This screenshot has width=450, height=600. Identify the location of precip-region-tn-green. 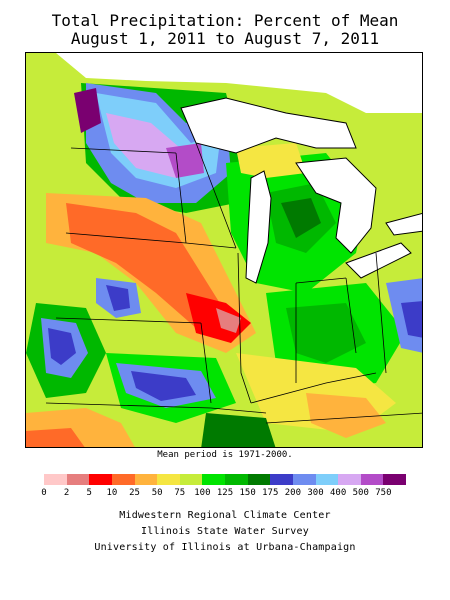
(238, 430).